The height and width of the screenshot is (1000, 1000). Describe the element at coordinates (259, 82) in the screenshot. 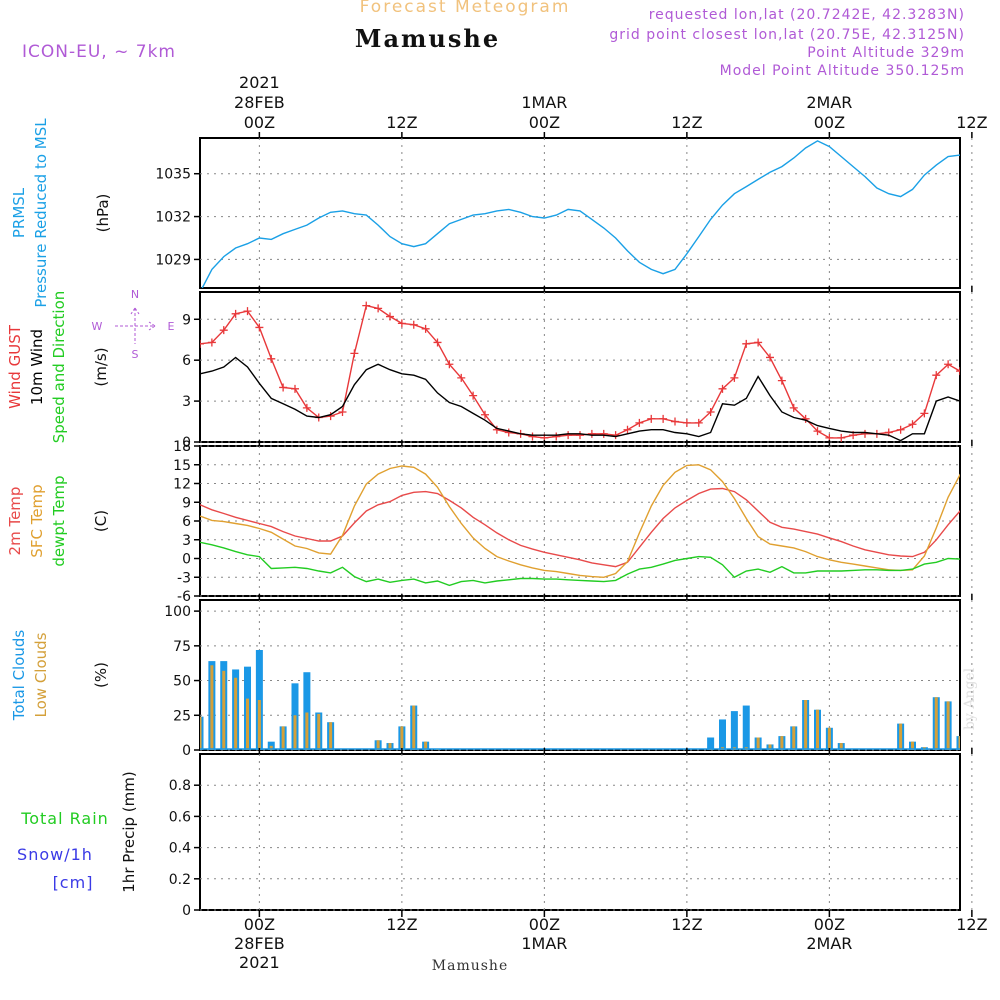

I see `time-label-top: 2021` at that location.